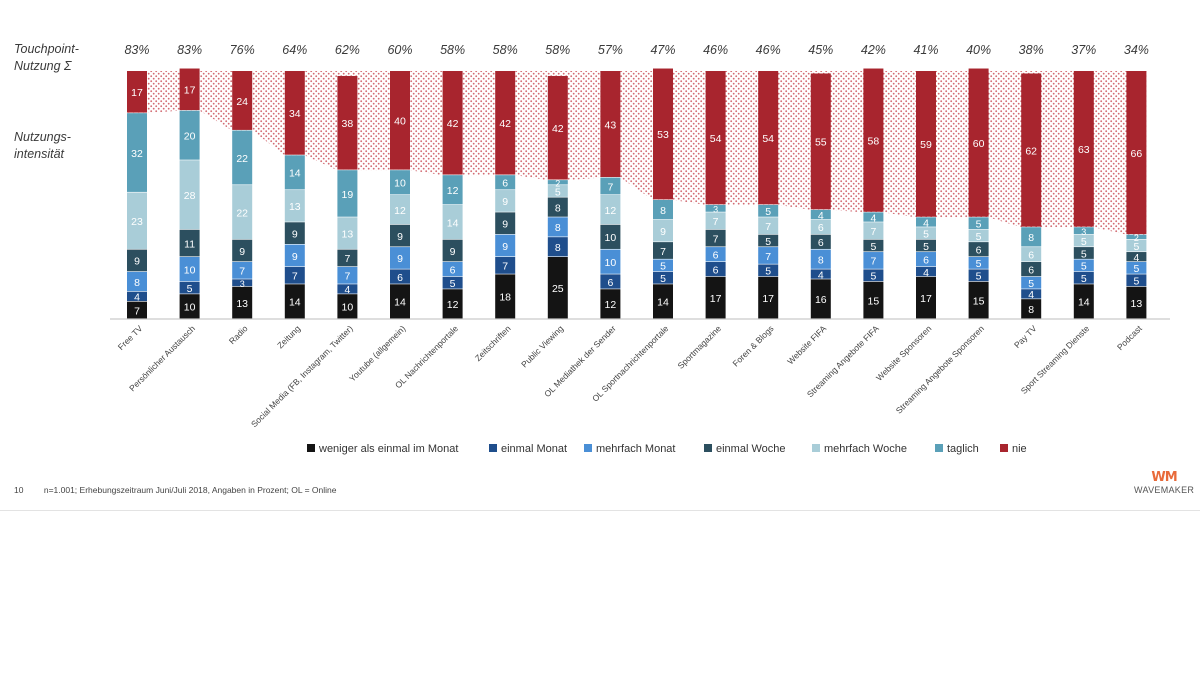  Describe the element at coordinates (1013, 449) in the screenshot. I see `legend-item-nie: nie` at that location.